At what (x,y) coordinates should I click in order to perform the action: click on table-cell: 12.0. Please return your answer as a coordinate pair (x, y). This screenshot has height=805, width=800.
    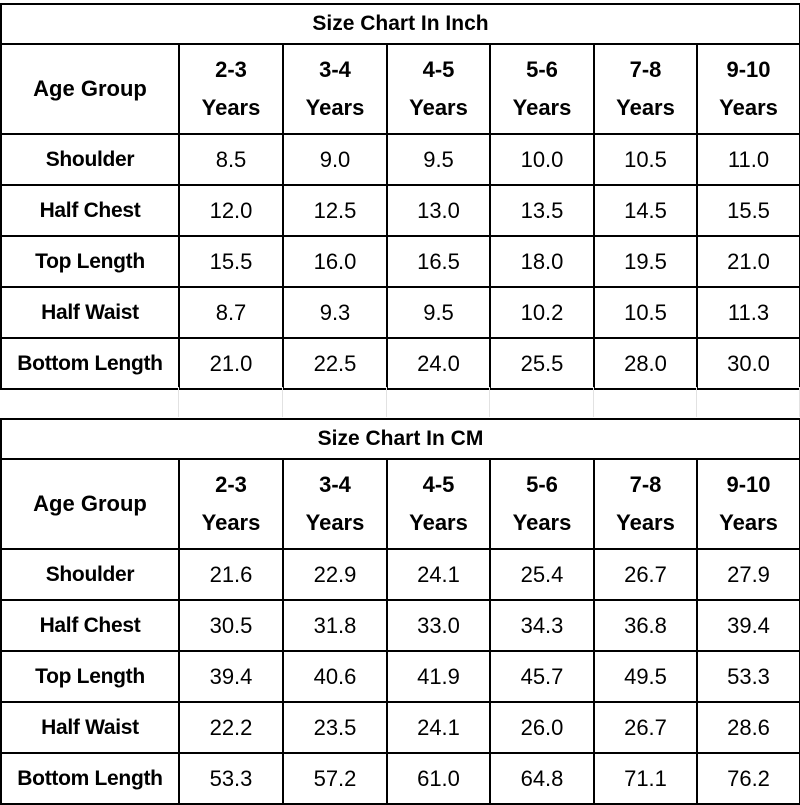
    Looking at the image, I should click on (231, 210).